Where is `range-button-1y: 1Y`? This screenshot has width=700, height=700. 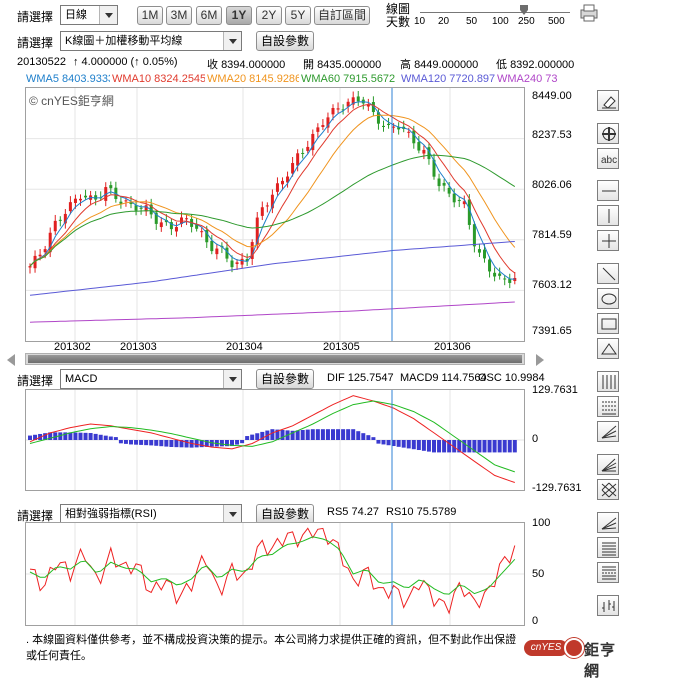 range-button-1y: 1Y is located at coordinates (239, 15).